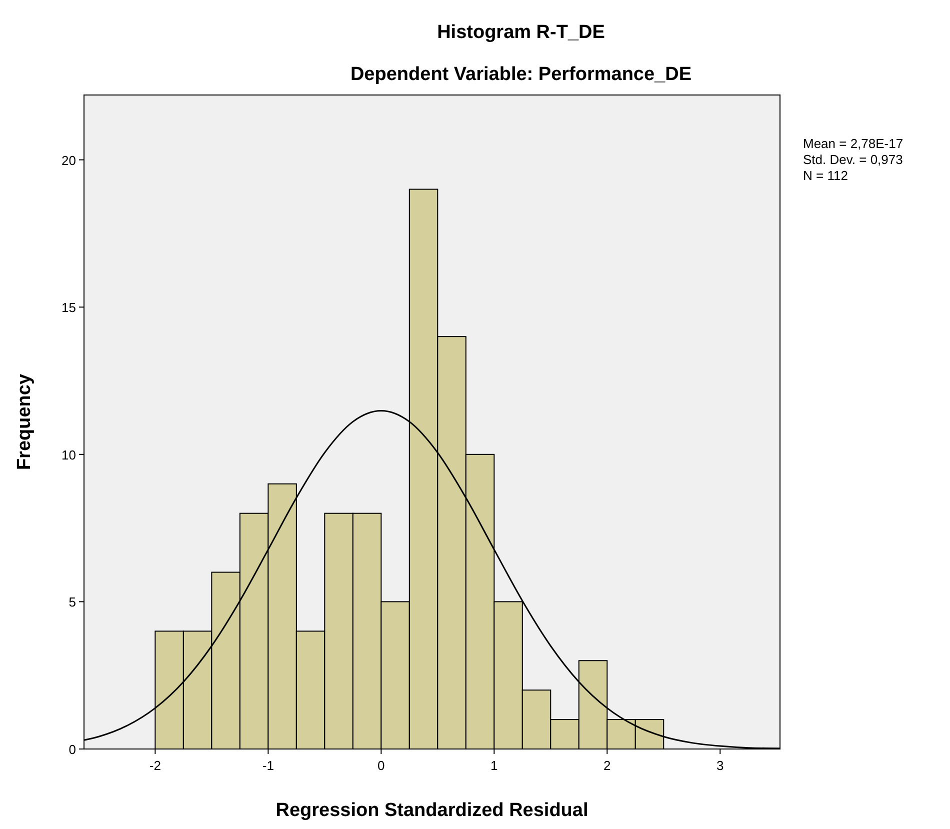  Describe the element at coordinates (69, 454) in the screenshot. I see `y-tick-label: 10` at that location.